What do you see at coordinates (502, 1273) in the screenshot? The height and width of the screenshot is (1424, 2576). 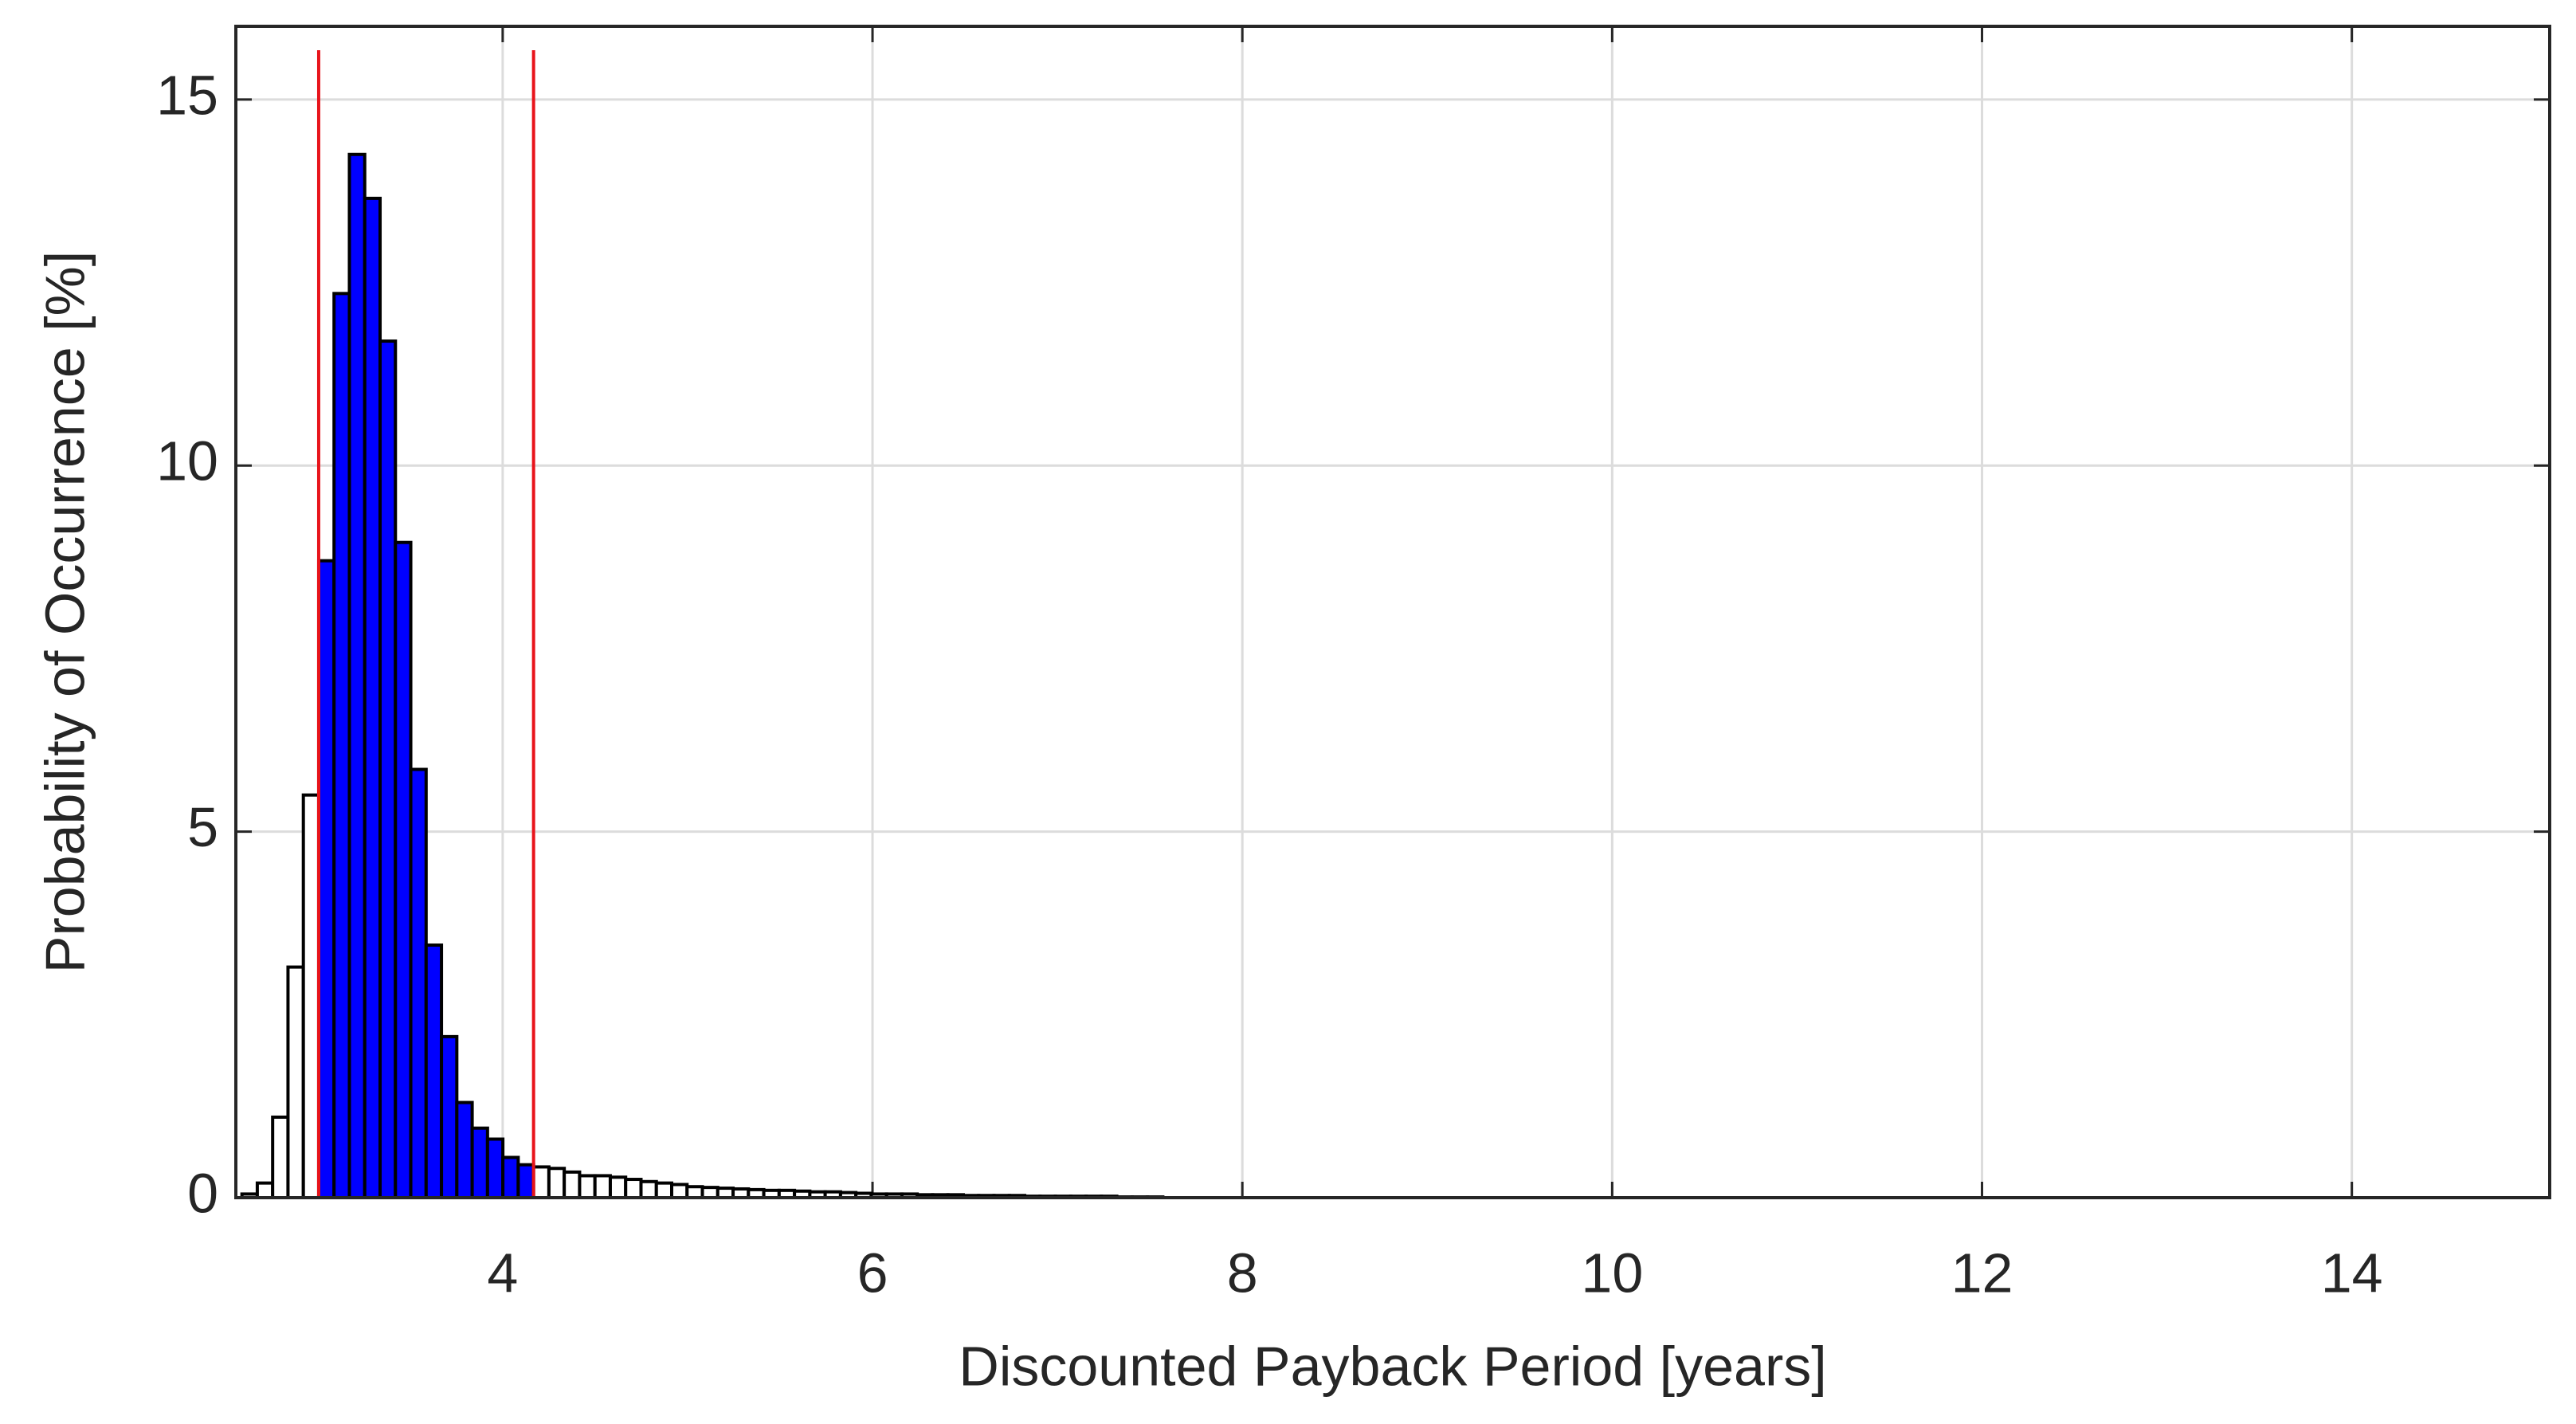 I see `x-tick-label: 4` at bounding box center [502, 1273].